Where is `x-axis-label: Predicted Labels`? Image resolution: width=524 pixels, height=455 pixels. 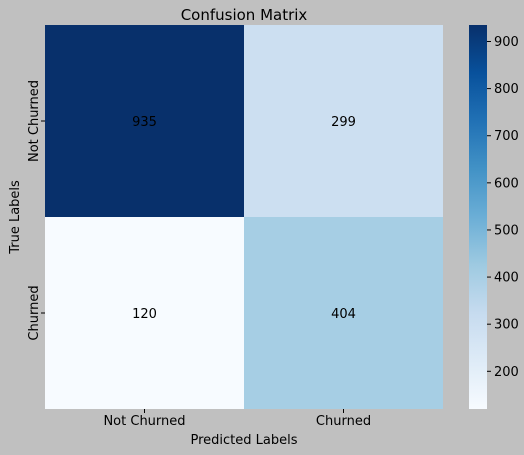
x-axis-label: Predicted Labels is located at coordinates (243, 440).